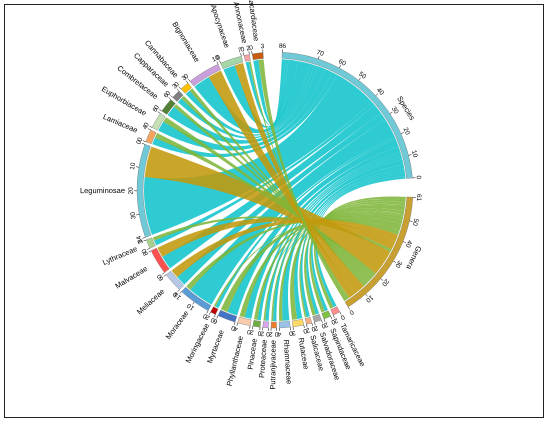 This screenshot has height=423, width=550. I want to click on ribbon-species-proteaceae, so click(333, 237).